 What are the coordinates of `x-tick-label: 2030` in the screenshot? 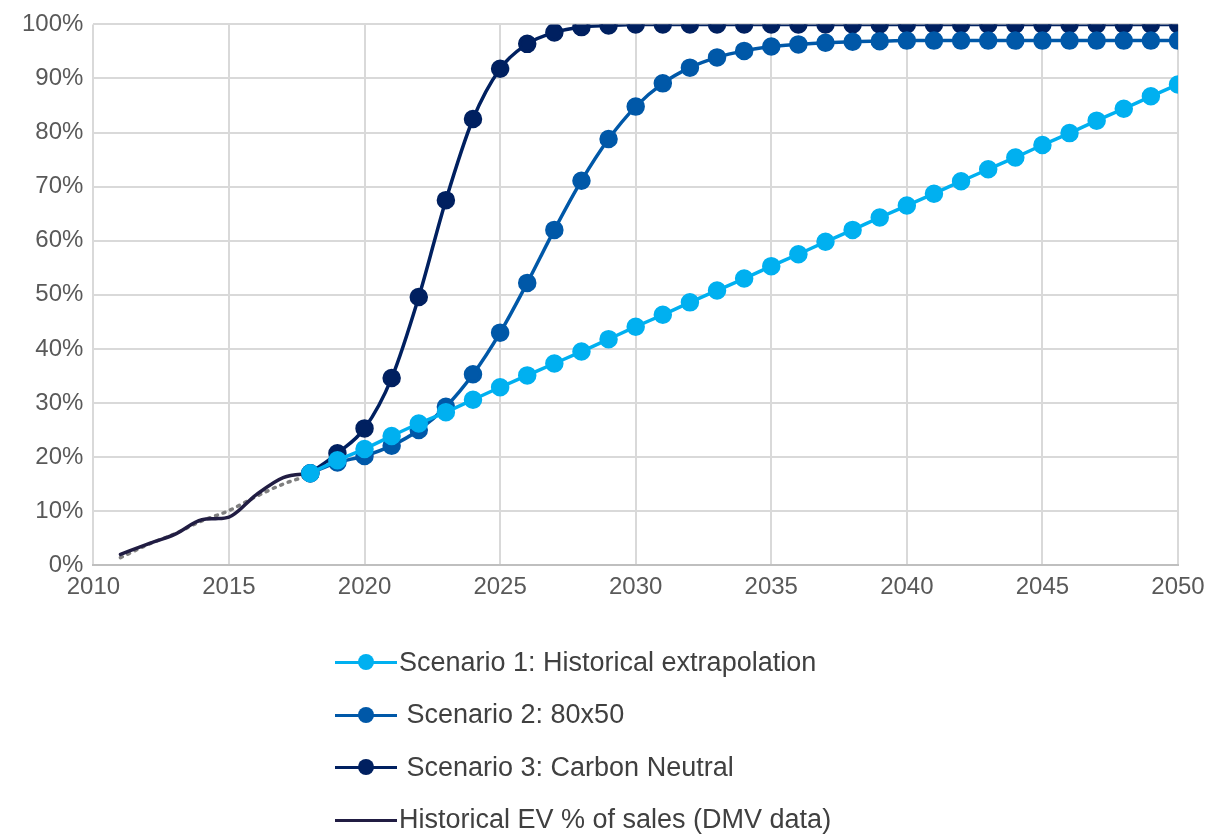 It's located at (636, 586).